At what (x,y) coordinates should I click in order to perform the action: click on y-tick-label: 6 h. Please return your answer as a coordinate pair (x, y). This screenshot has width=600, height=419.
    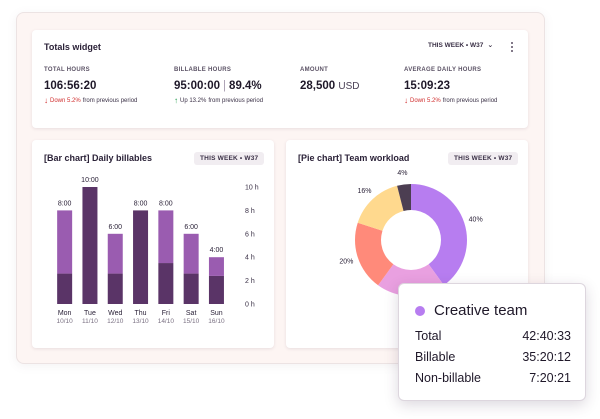
    Looking at the image, I should click on (250, 234).